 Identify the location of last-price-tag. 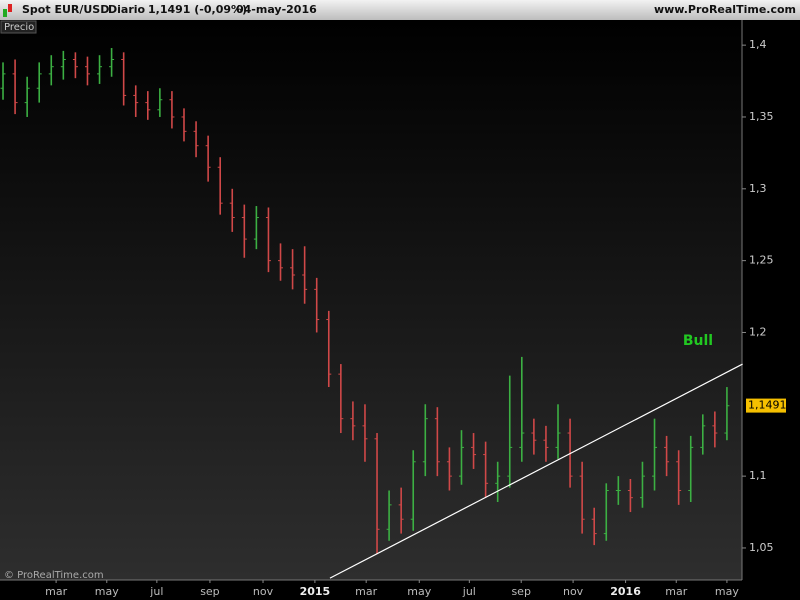
(766, 405).